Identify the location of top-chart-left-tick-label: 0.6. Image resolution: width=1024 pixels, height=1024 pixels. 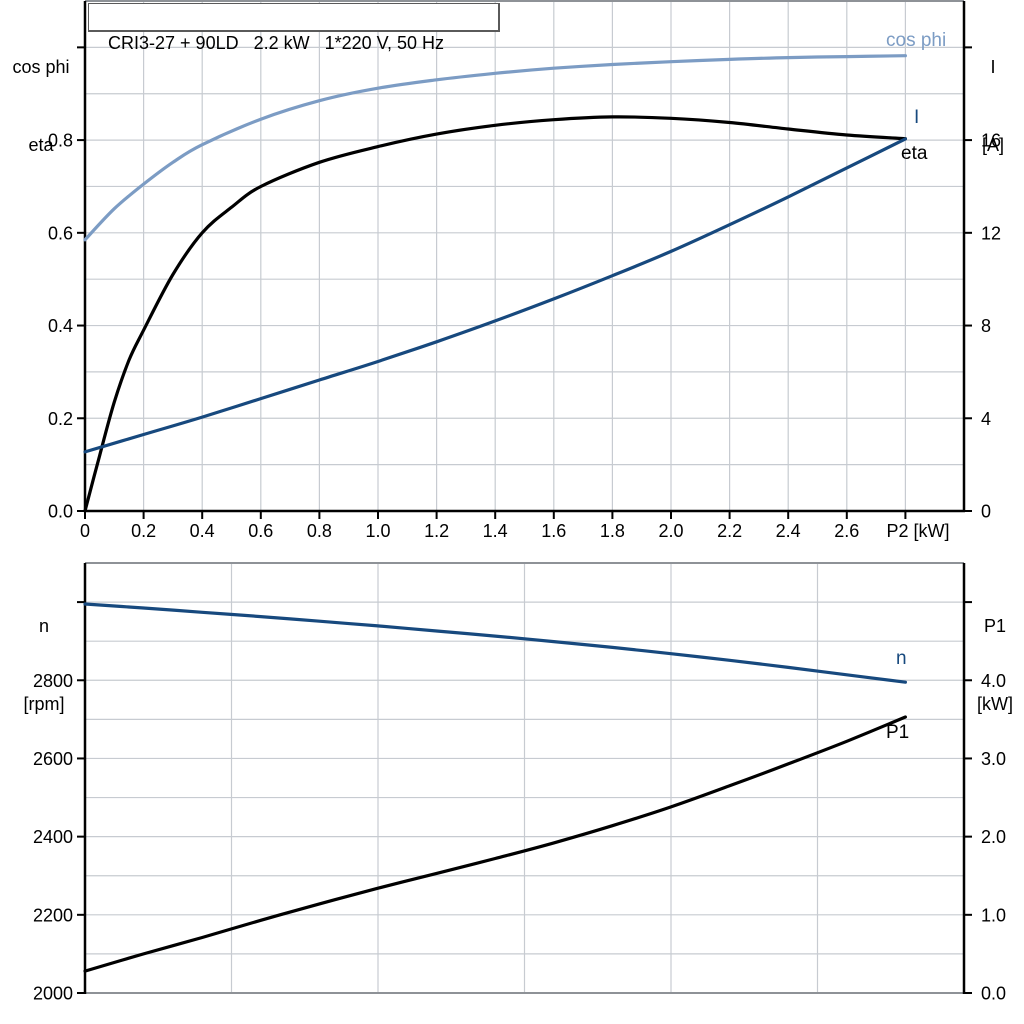
(60, 233).